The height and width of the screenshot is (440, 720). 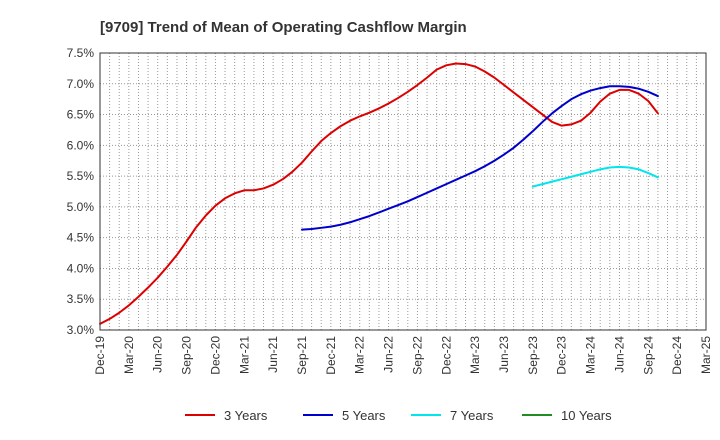 I want to click on y-tick-label: 6.5%, so click(x=81, y=115).